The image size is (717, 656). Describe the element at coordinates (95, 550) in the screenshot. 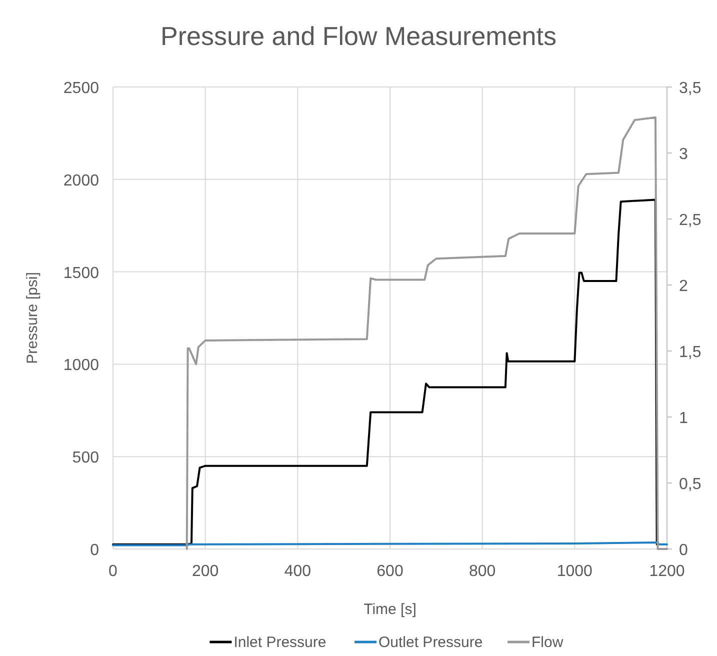

I see `y-tick-label: 0` at that location.